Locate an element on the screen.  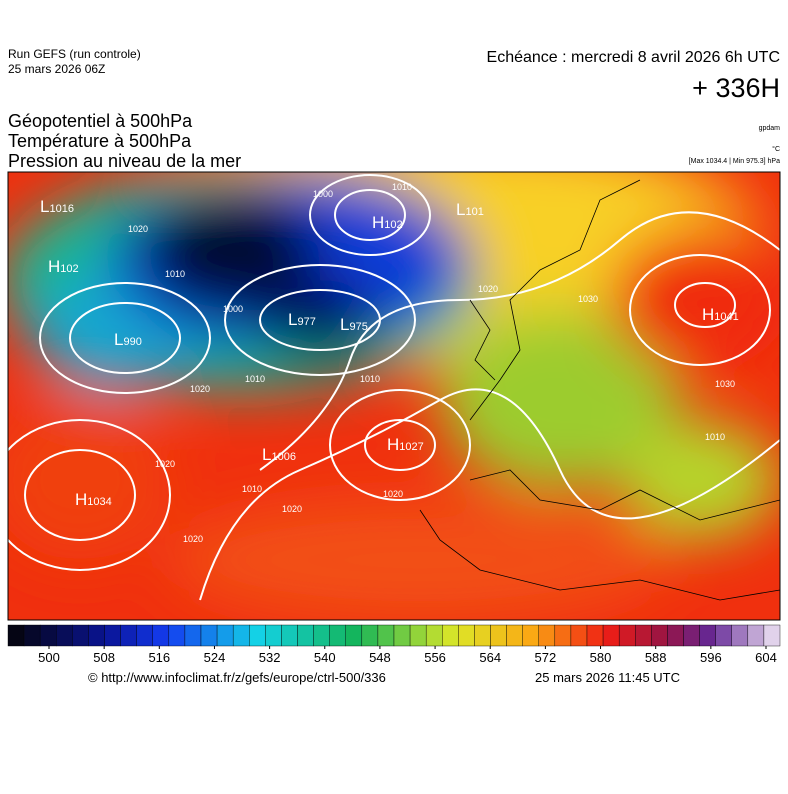
echeance: Echéance : mercredi 8 avril 2026 6h UTC is located at coordinates (633, 57).